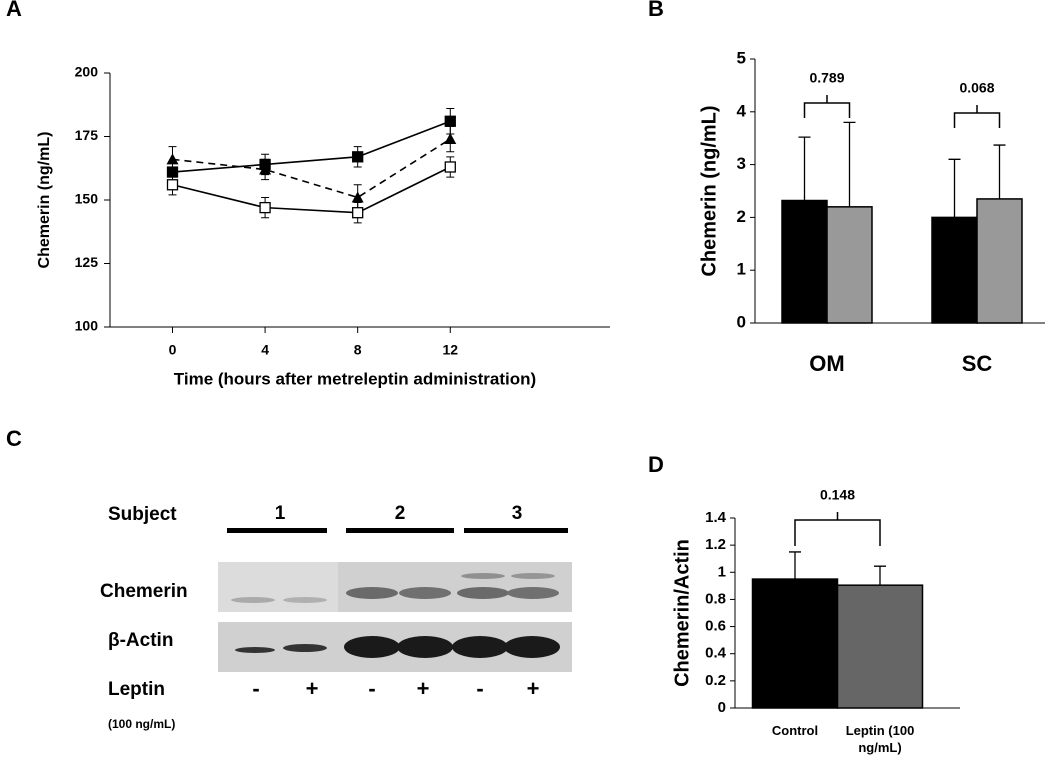 This screenshot has width=1050, height=764. Describe the element at coordinates (656, 10) in the screenshot. I see `panel-label: B` at that location.